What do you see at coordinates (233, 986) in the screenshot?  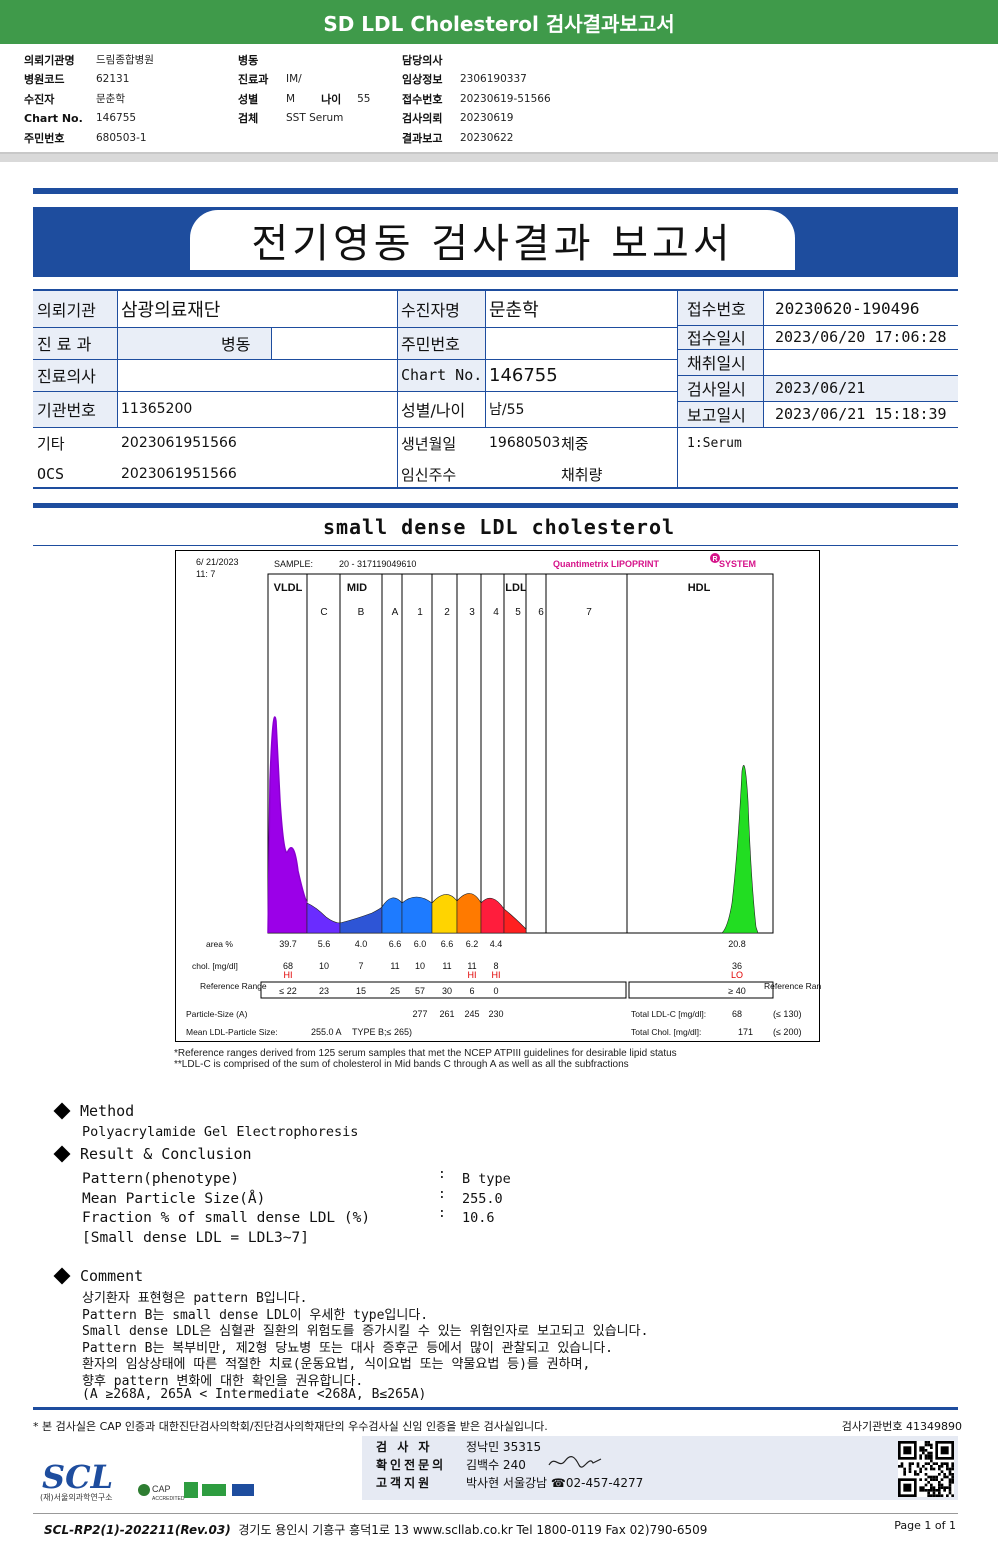 I see `ref-row-label: Reference Range` at bounding box center [233, 986].